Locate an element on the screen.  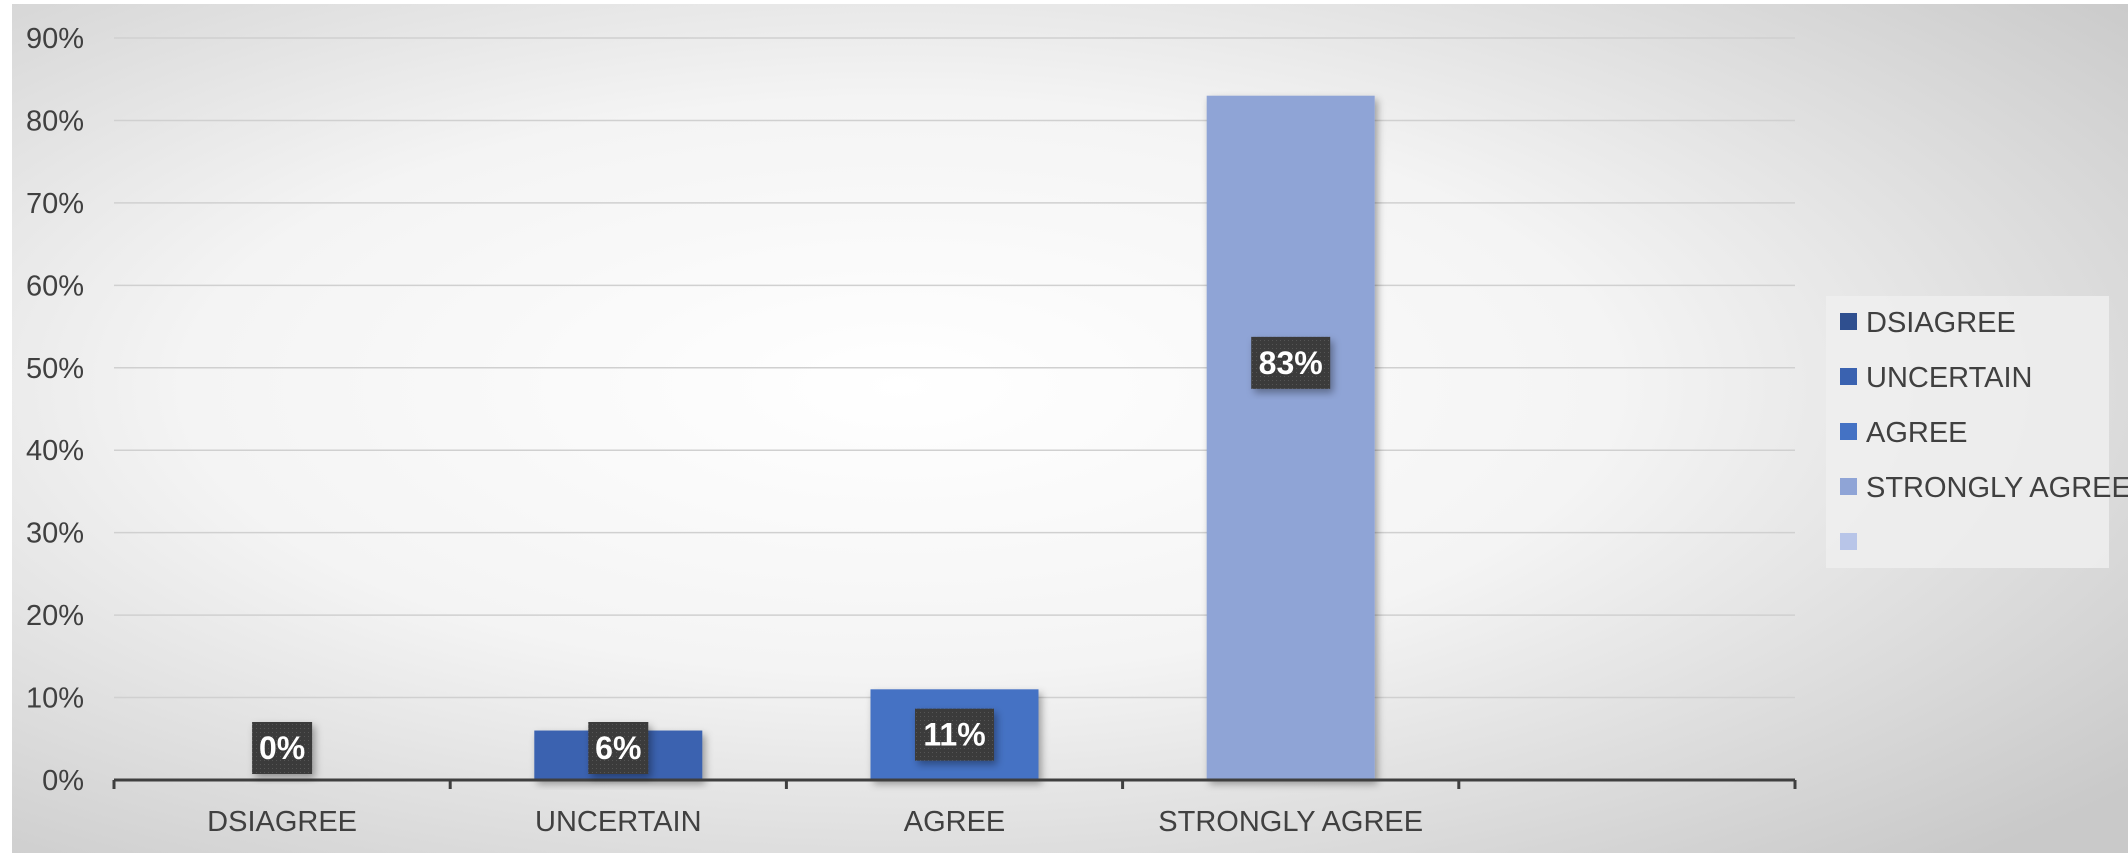
data-label: 6% is located at coordinates (618, 748).